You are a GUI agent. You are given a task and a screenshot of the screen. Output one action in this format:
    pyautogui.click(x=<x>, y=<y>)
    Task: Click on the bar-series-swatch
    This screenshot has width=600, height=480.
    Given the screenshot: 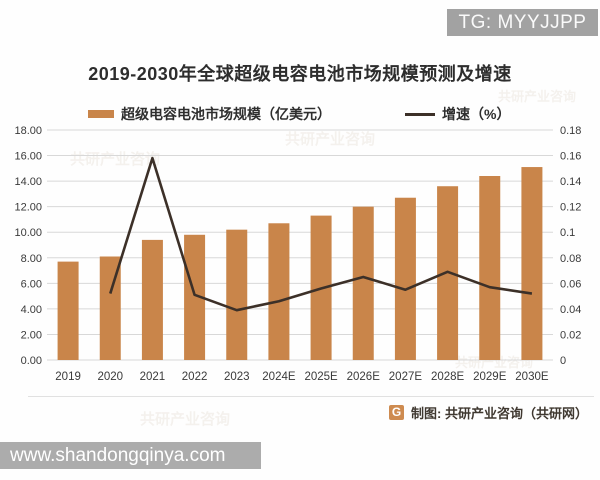 What is the action you would take?
    pyautogui.click(x=101, y=114)
    